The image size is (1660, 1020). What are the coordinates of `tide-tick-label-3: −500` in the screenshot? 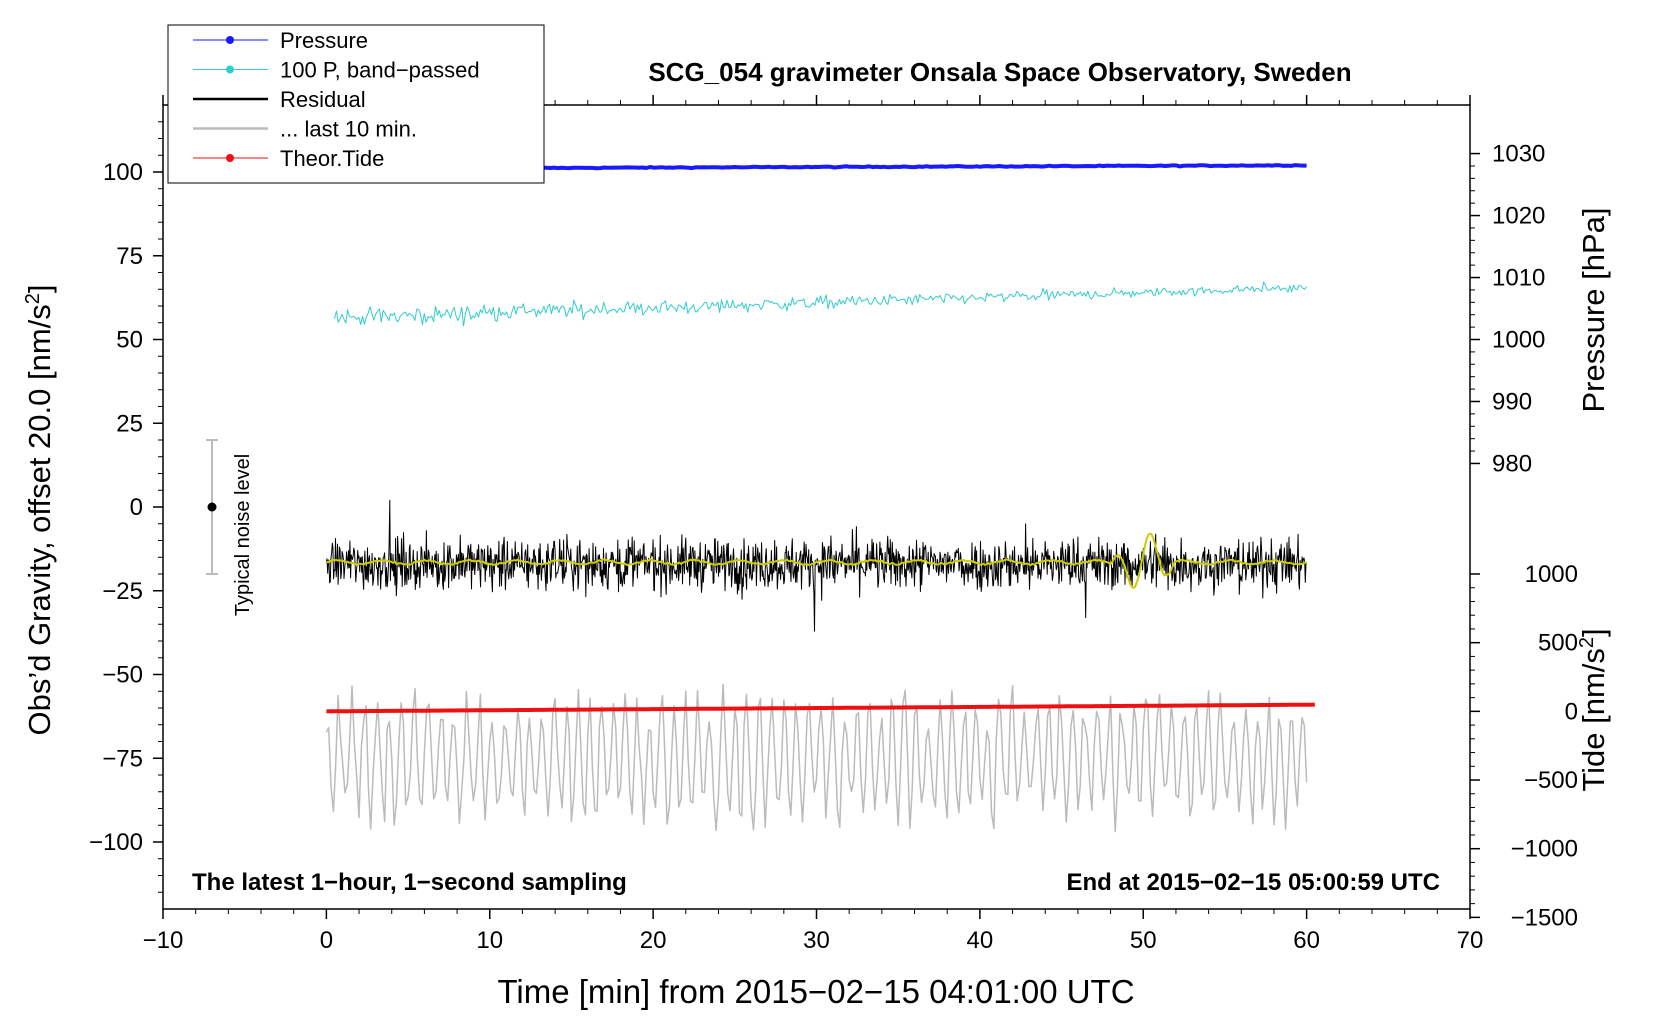 It's located at (1551, 780).